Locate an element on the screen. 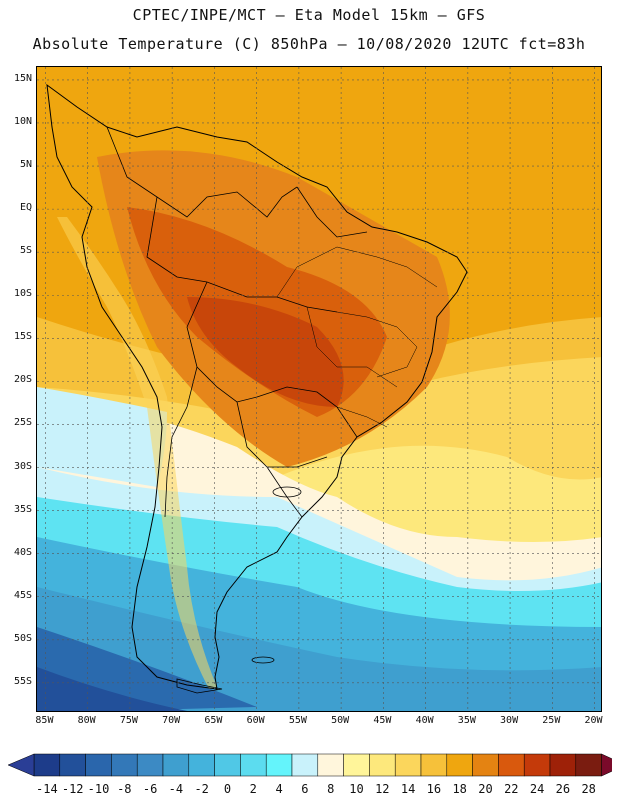 The height and width of the screenshot is (800, 618). colorbar-tick-label: 0 is located at coordinates (227, 789).